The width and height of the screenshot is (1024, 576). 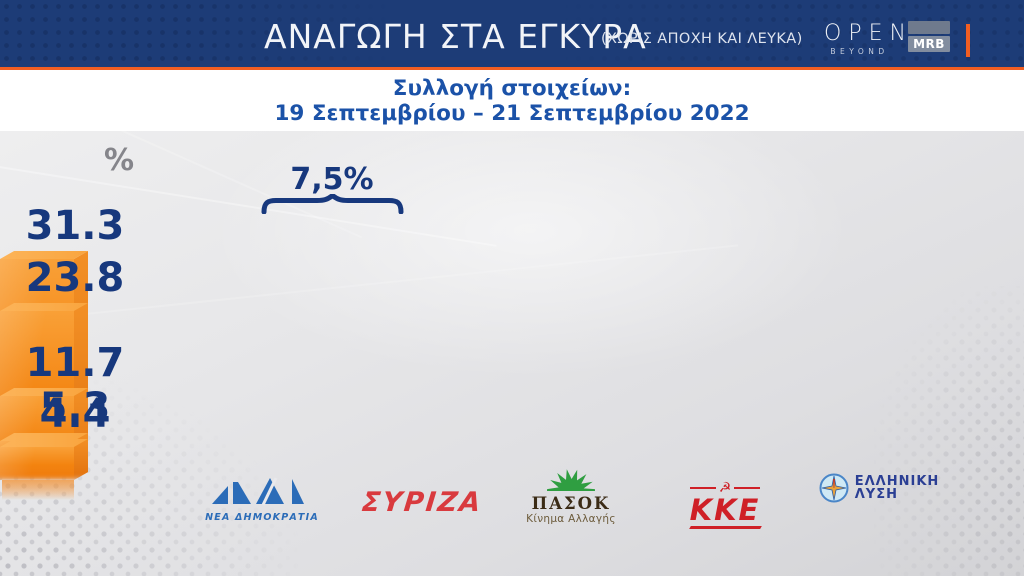 I want to click on party-logo-pasok: ΠΑΣΟΚ Κίνημα Αλλαγής, so click(x=571, y=496).